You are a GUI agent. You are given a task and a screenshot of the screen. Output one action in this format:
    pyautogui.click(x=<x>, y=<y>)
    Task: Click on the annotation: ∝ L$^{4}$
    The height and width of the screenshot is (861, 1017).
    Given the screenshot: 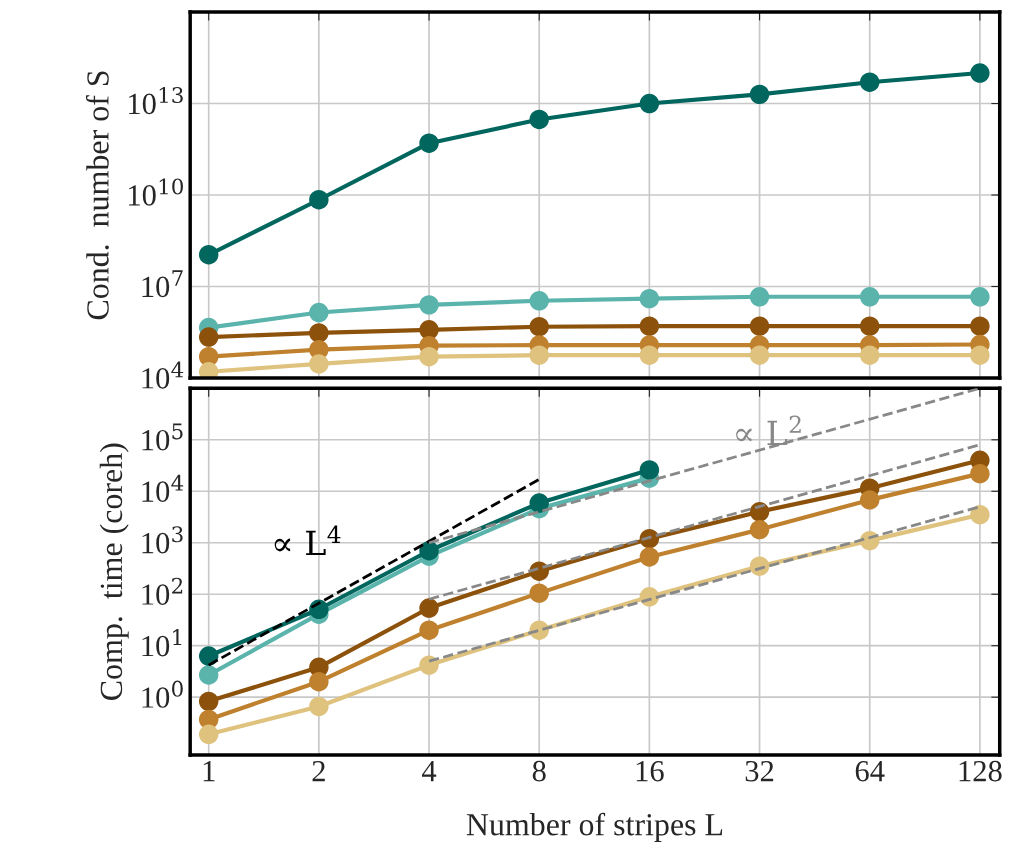 What is the action you would take?
    pyautogui.click(x=307, y=540)
    